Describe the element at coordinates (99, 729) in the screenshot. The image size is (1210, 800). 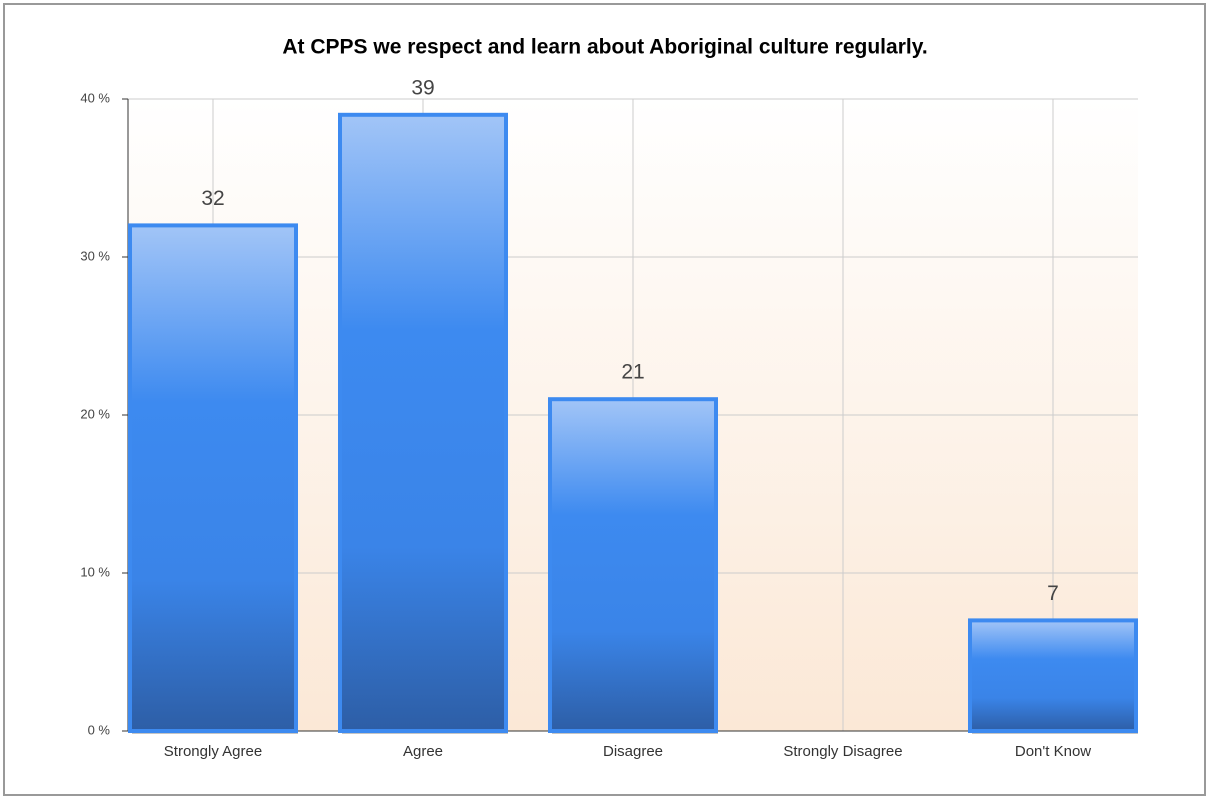
I see `y-tick-label: 0 %` at that location.